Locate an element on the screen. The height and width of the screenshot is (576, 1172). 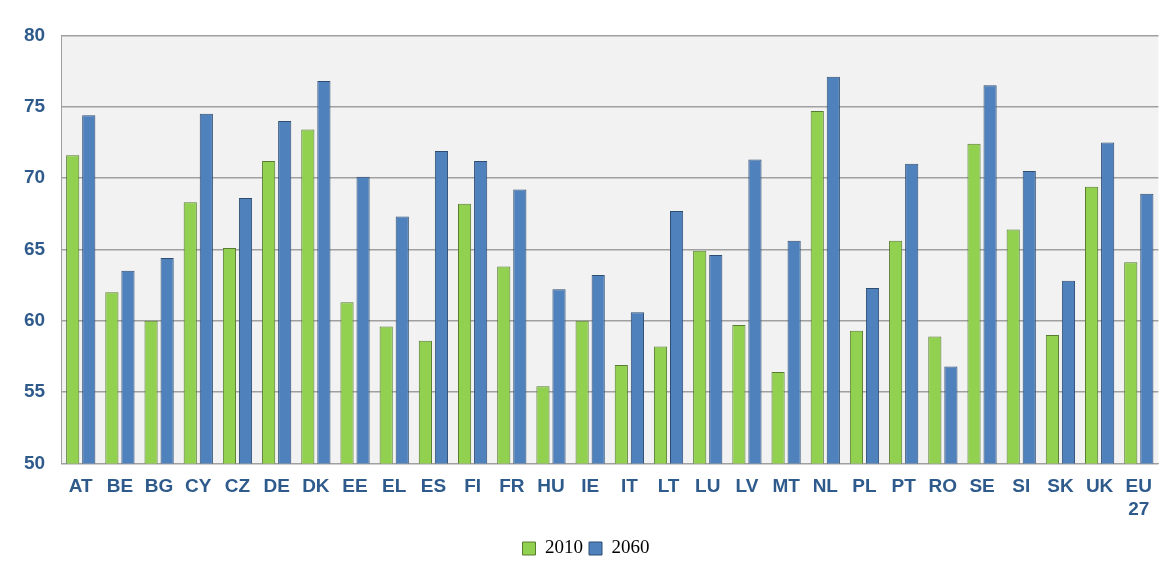
x-tick-label: BG is located at coordinates (159, 486).